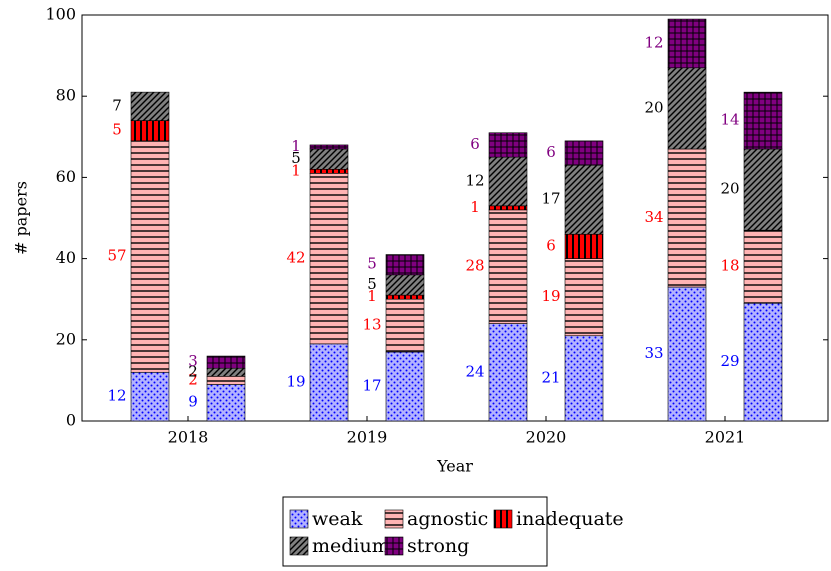 The width and height of the screenshot is (831, 571). Describe the element at coordinates (66, 338) in the screenshot. I see `y-tick-label: 20` at that location.